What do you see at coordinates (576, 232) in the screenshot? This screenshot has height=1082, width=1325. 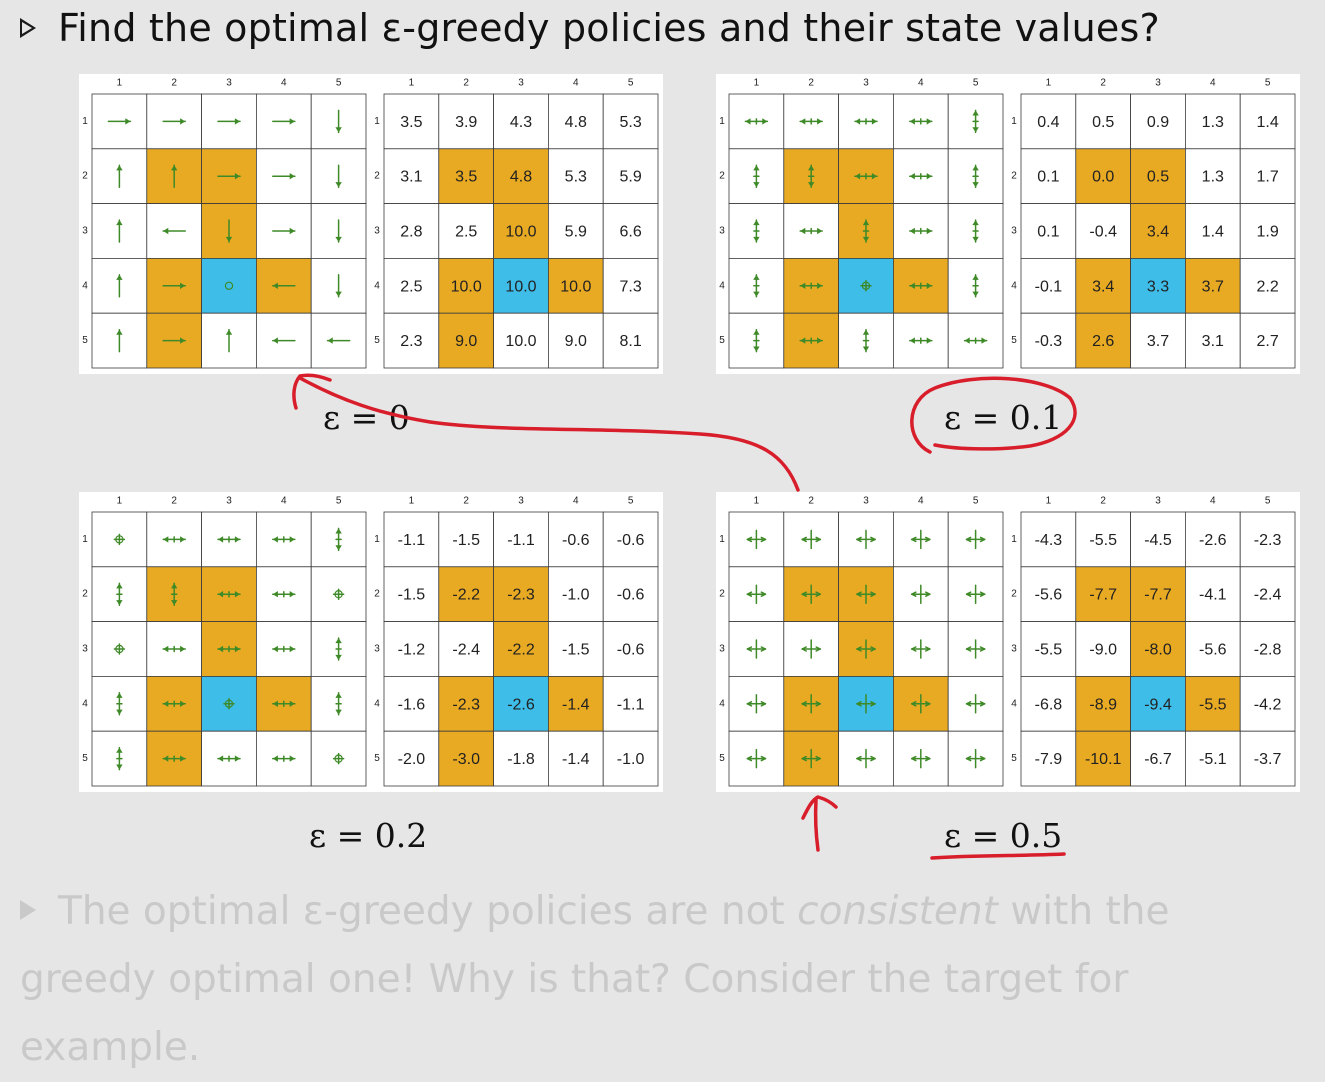 I see `state-value: 5.9` at bounding box center [576, 232].